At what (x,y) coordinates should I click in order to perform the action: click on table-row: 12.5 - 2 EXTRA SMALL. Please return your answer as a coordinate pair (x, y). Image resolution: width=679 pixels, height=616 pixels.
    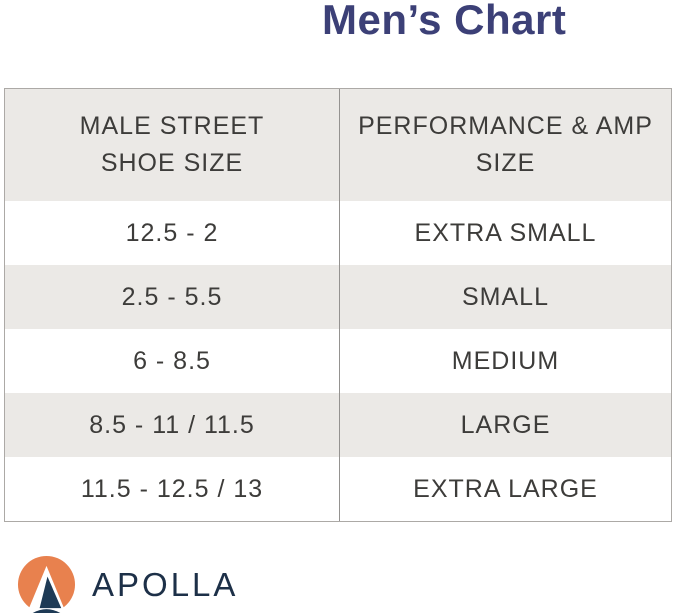
    Looking at the image, I should click on (338, 233).